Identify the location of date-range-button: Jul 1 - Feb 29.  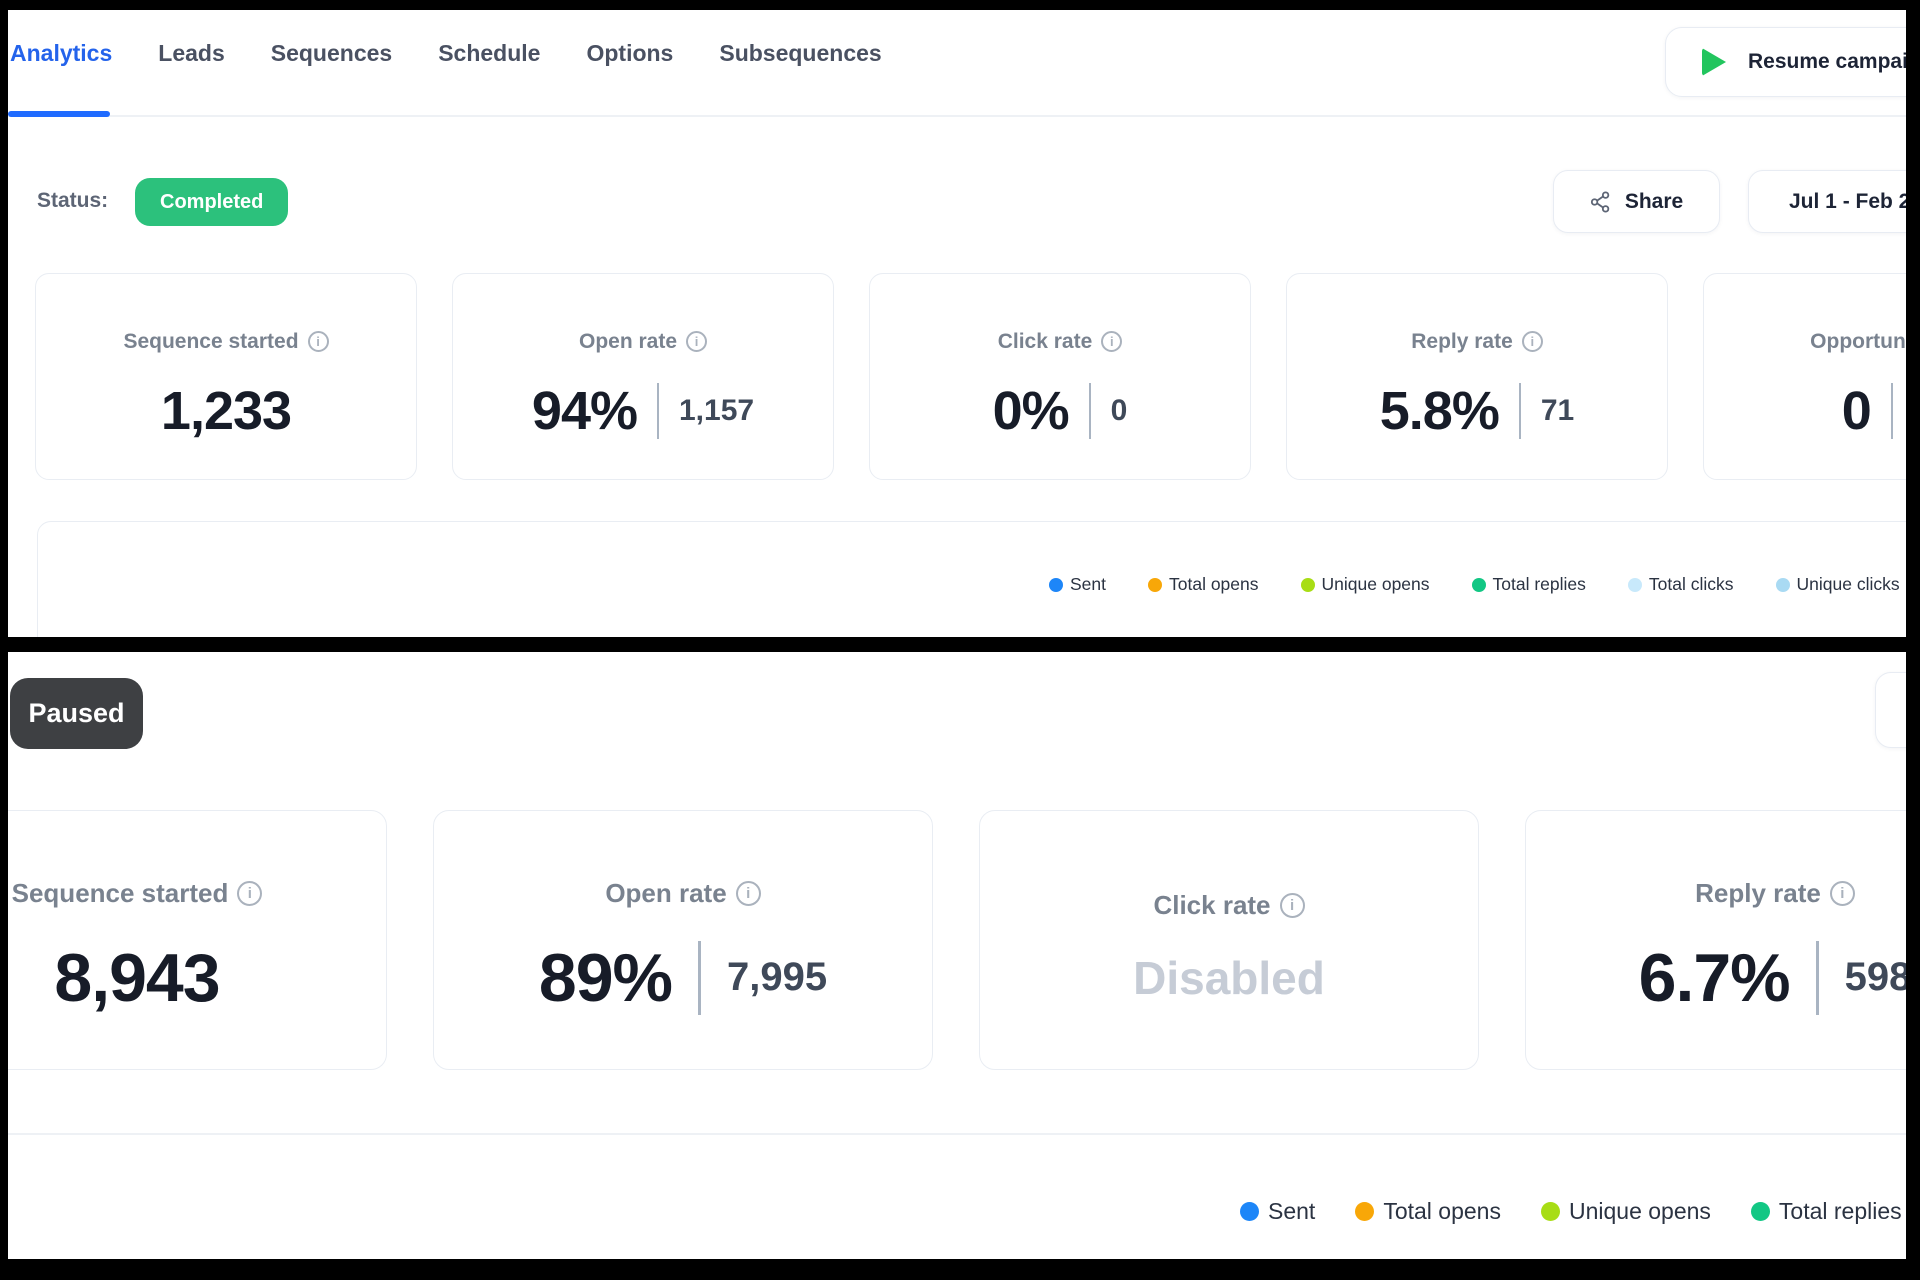
(1827, 201).